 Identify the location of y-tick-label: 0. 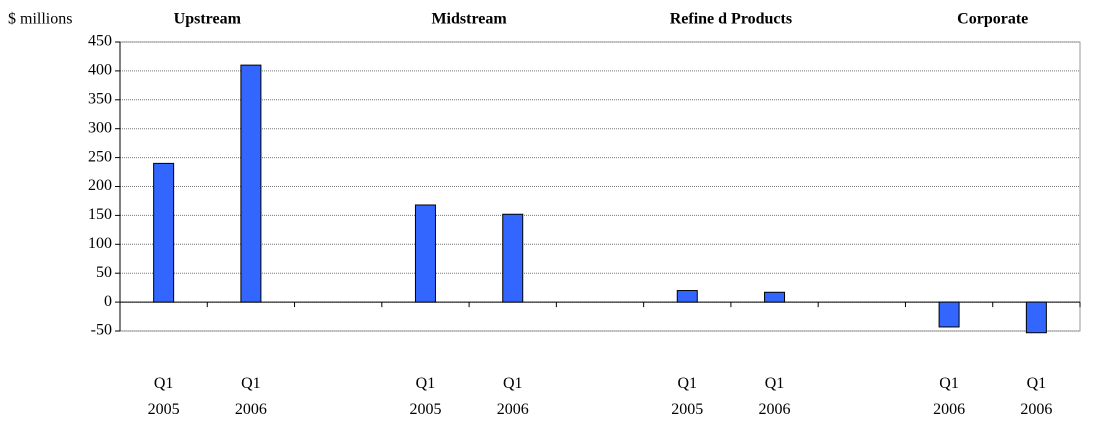
(108, 301).